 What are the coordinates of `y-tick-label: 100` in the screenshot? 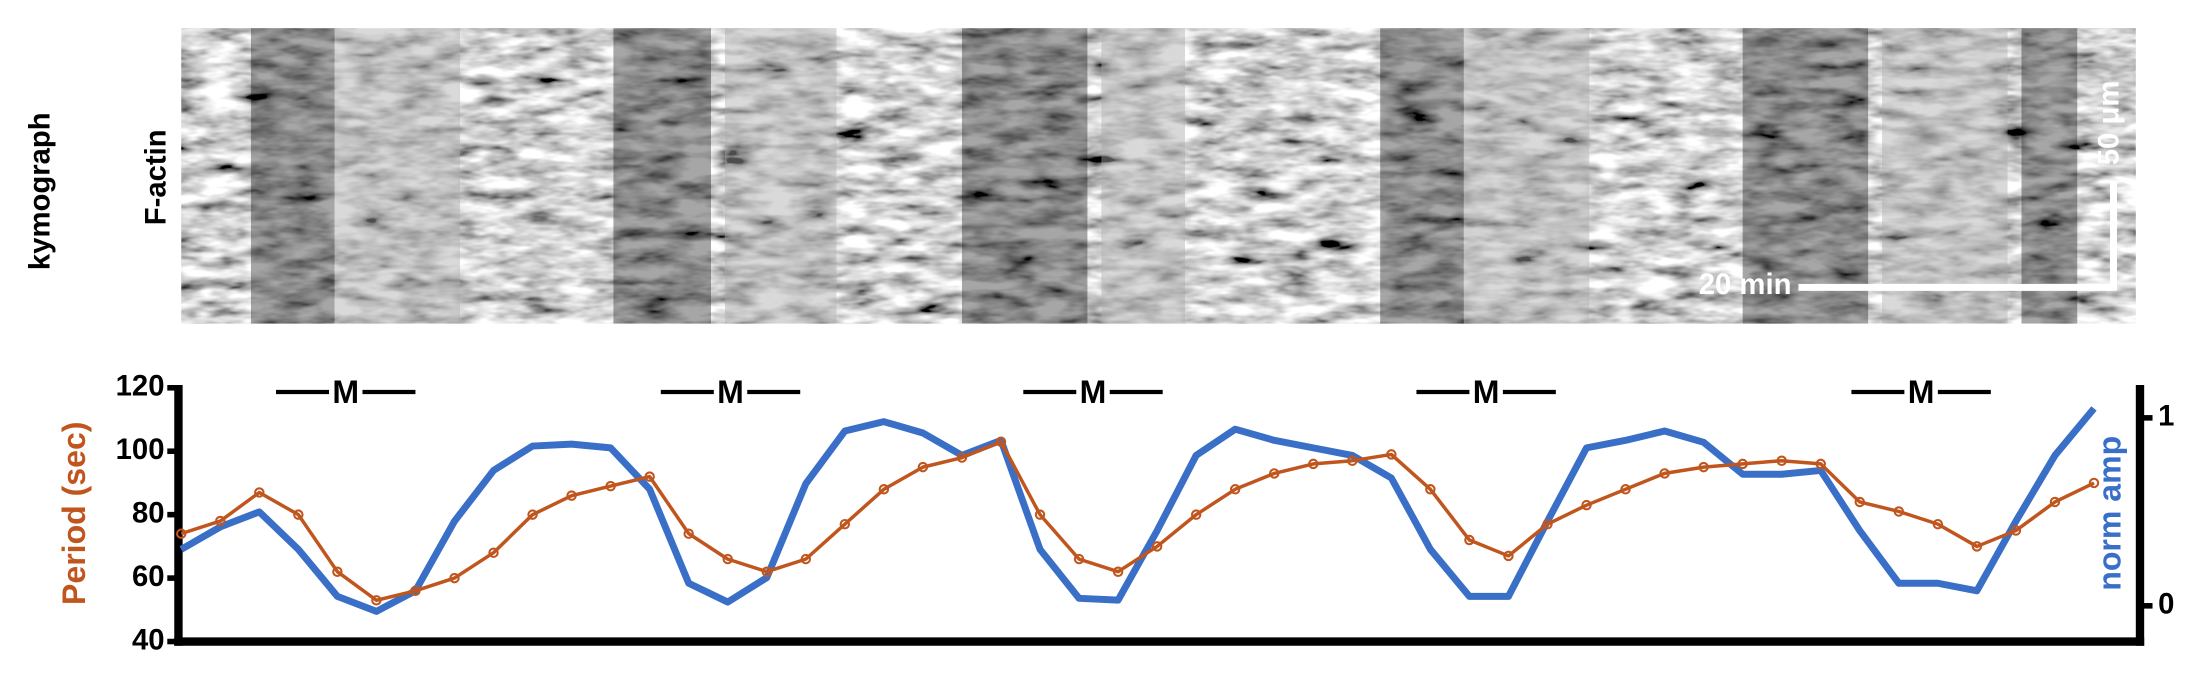 It's located at (140, 450).